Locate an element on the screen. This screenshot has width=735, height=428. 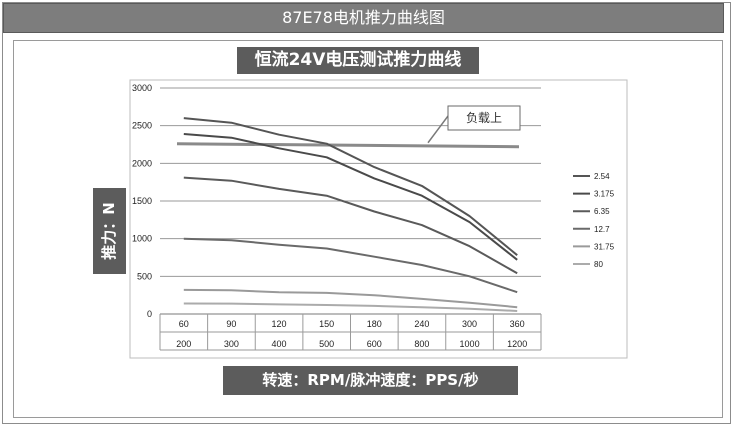
legend: 2.54 3.175 6.35 12.7 31.75 80 is located at coordinates (594, 220).